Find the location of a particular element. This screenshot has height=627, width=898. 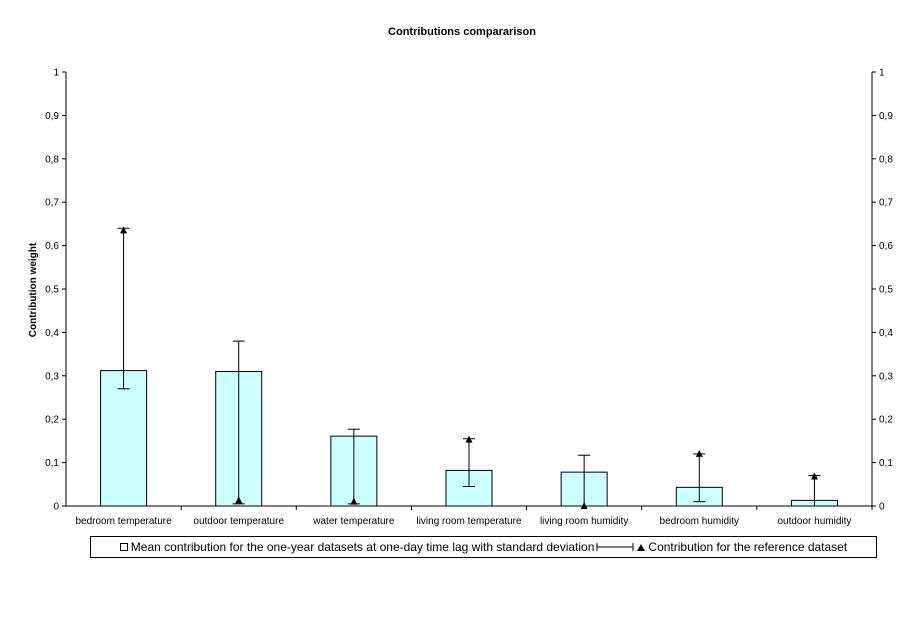

x-tick-label: water temperature is located at coordinates (353, 521).